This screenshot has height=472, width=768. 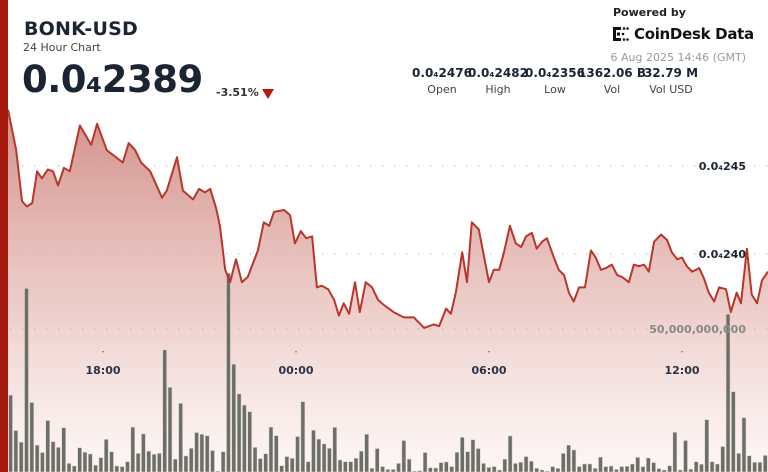 What do you see at coordinates (442, 73) in the screenshot?
I see `stat-value: 0.0₄2476` at bounding box center [442, 73].